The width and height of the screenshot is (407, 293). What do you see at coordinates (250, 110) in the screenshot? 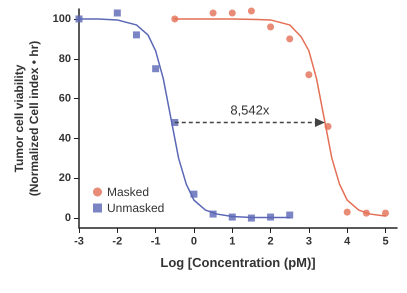
I see `annotation: 8,542x` at bounding box center [250, 110].